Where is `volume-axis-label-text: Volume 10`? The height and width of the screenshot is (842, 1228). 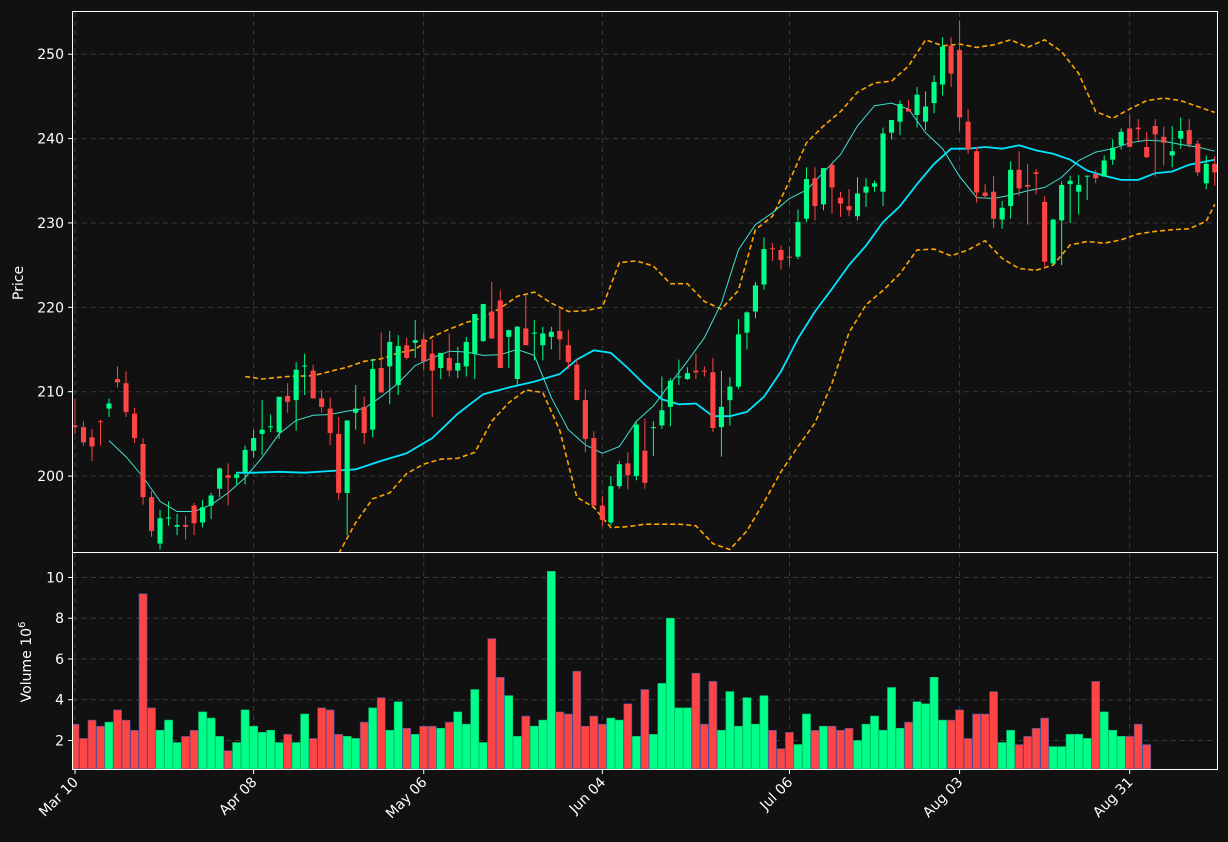 volume-axis-label-text: Volume 10 is located at coordinates (27, 665).